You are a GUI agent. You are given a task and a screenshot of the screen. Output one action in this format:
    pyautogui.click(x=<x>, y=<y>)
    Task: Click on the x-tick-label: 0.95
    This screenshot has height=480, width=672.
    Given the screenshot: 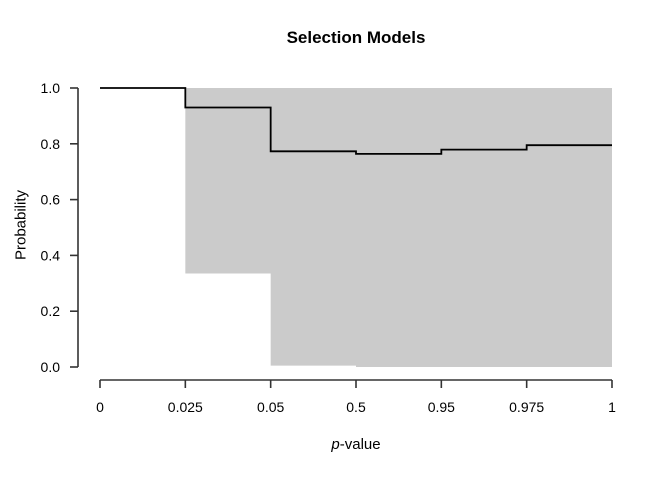 What is the action you would take?
    pyautogui.click(x=441, y=407)
    